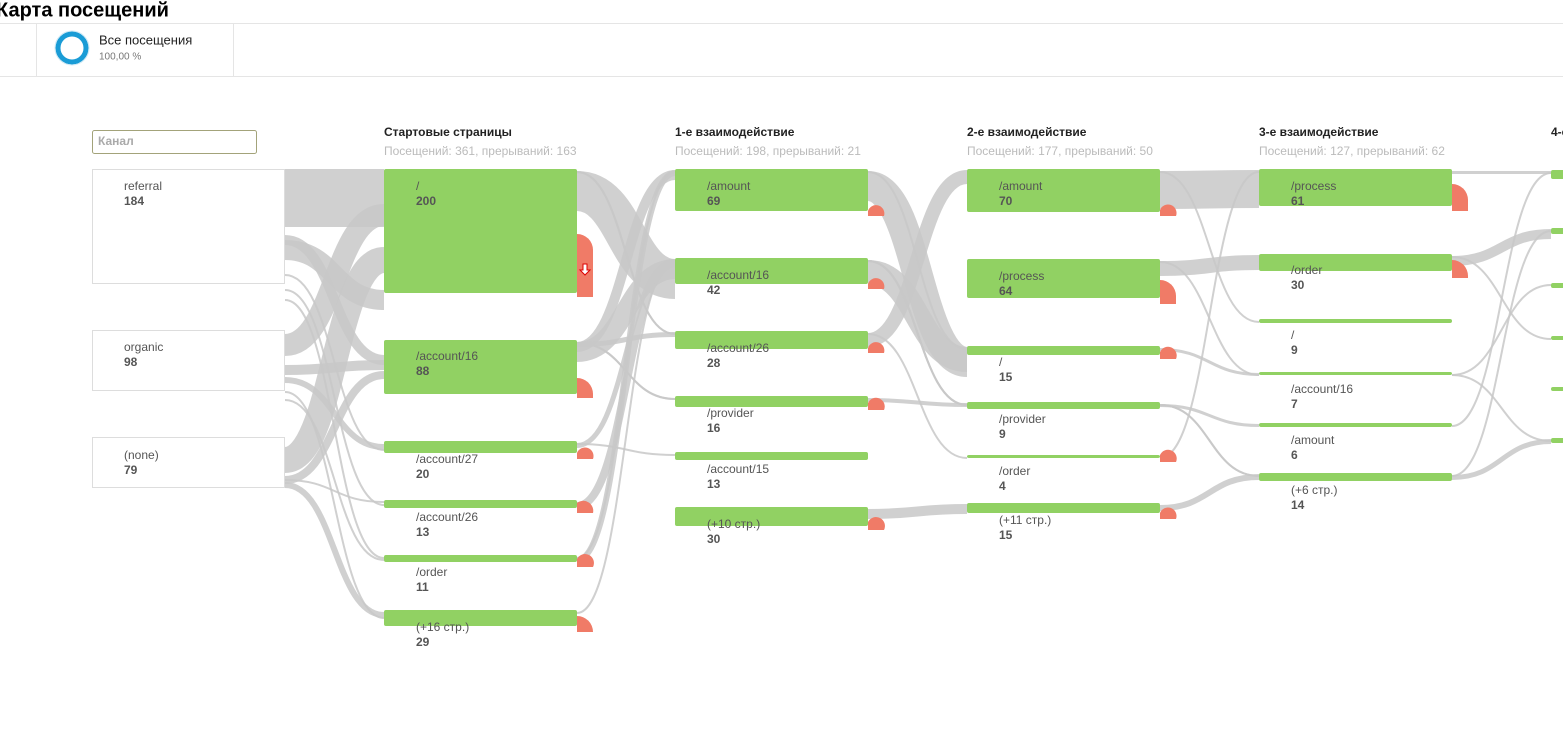 The image size is (1563, 730). I want to click on stage-title: 4-е взаимодействие, so click(1557, 132).